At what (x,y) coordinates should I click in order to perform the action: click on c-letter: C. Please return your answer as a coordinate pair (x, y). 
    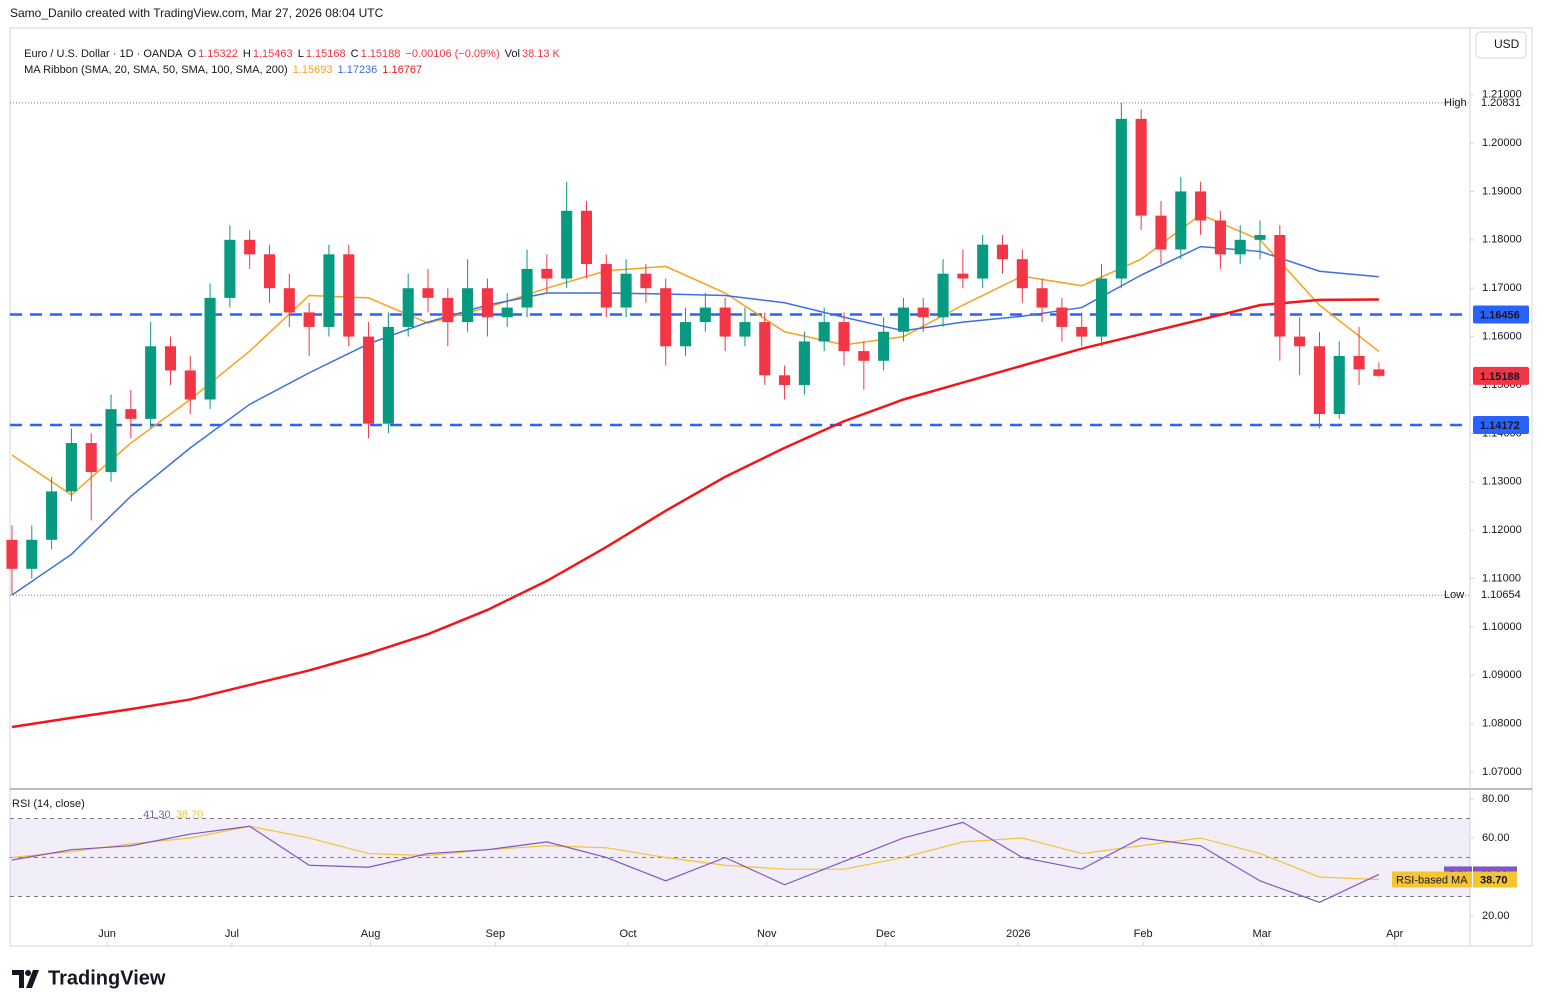
    Looking at the image, I should click on (354, 54).